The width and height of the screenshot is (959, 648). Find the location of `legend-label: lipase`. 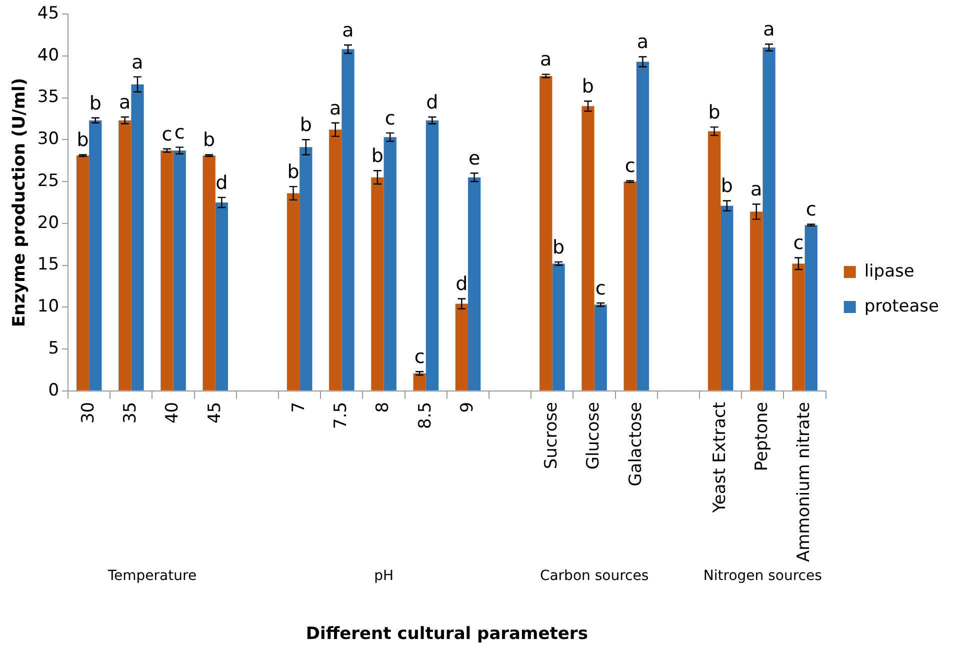

legend-label: lipase is located at coordinates (889, 271).